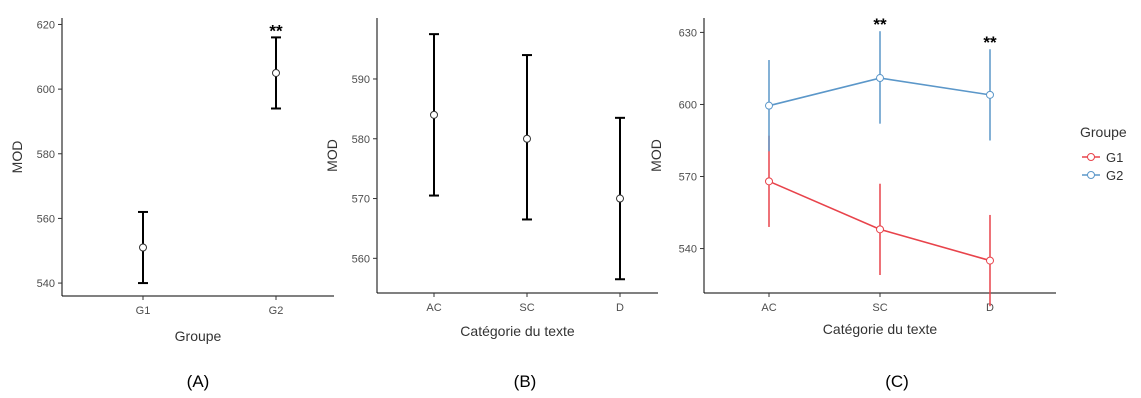  Describe the element at coordinates (276, 311) in the screenshot. I see `x-tick-label: G2` at that location.